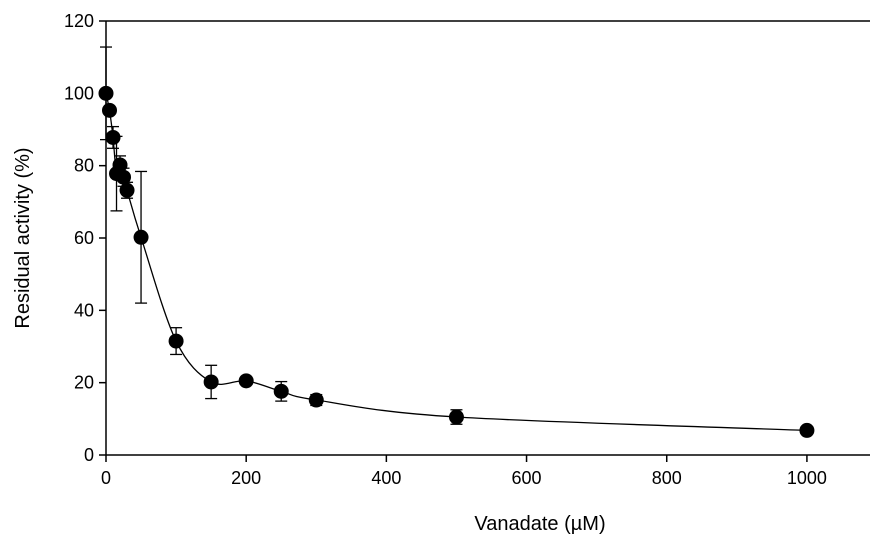 This screenshot has height=538, width=871. What do you see at coordinates (527, 478) in the screenshot?
I see `x-tick-label: 600` at bounding box center [527, 478].